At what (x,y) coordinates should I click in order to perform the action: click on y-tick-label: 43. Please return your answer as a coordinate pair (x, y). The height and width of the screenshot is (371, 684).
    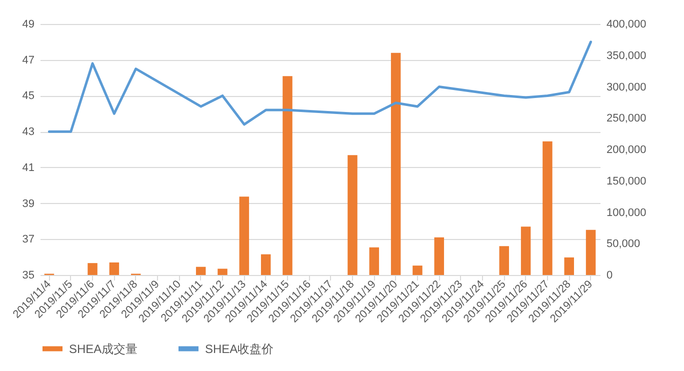
    Looking at the image, I should click on (28, 132).